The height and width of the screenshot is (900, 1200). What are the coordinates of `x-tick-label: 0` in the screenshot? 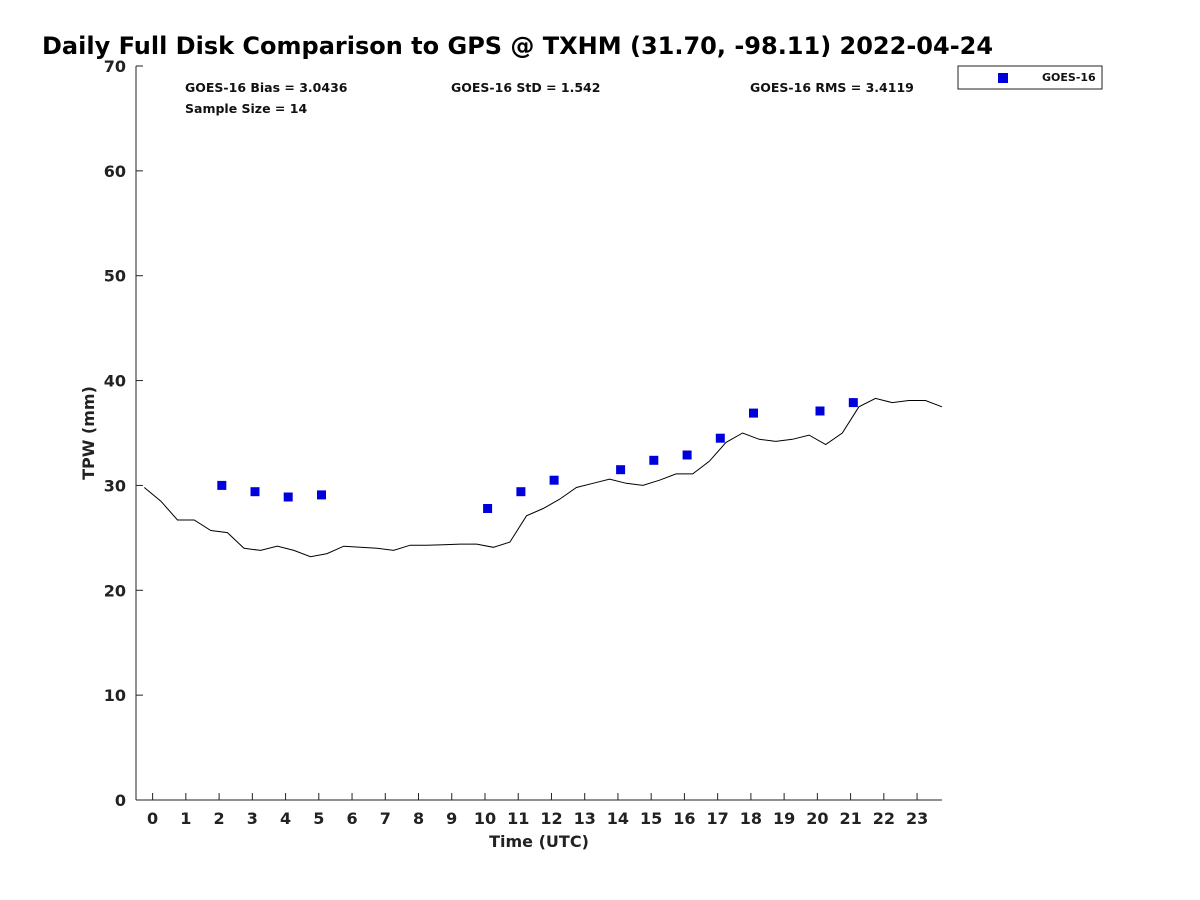 It's located at (152, 818).